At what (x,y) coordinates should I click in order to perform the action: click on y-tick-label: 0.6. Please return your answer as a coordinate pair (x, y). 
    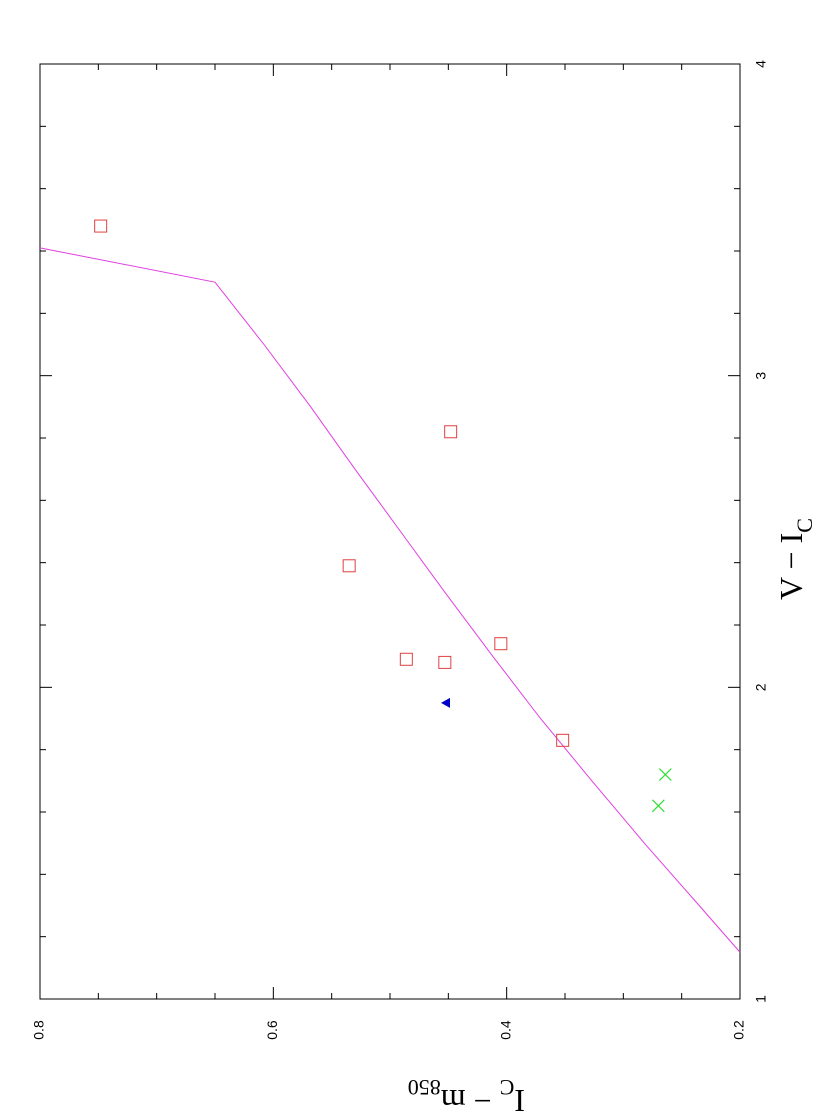
    Looking at the image, I should click on (272, 1030).